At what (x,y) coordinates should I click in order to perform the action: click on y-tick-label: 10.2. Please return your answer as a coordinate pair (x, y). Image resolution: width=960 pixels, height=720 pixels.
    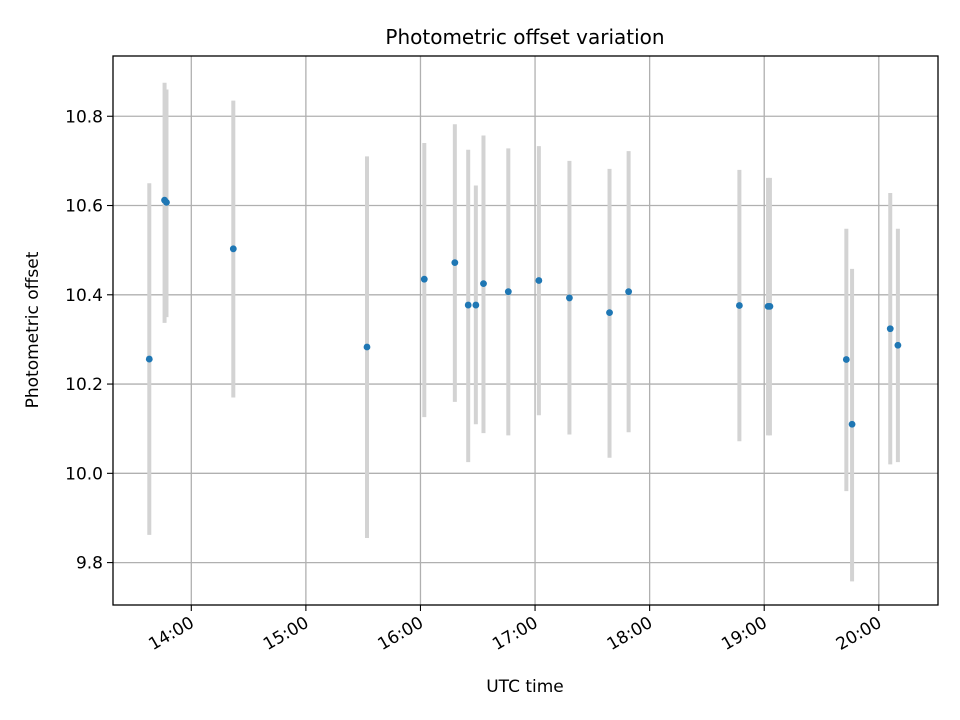
    Looking at the image, I should click on (84, 385).